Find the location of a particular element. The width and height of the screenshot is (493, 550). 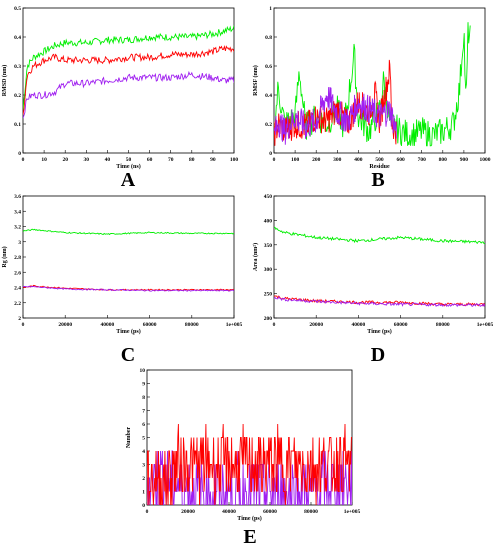

y-axis-label-a: RMSD (nm) is located at coordinates (4, 81).